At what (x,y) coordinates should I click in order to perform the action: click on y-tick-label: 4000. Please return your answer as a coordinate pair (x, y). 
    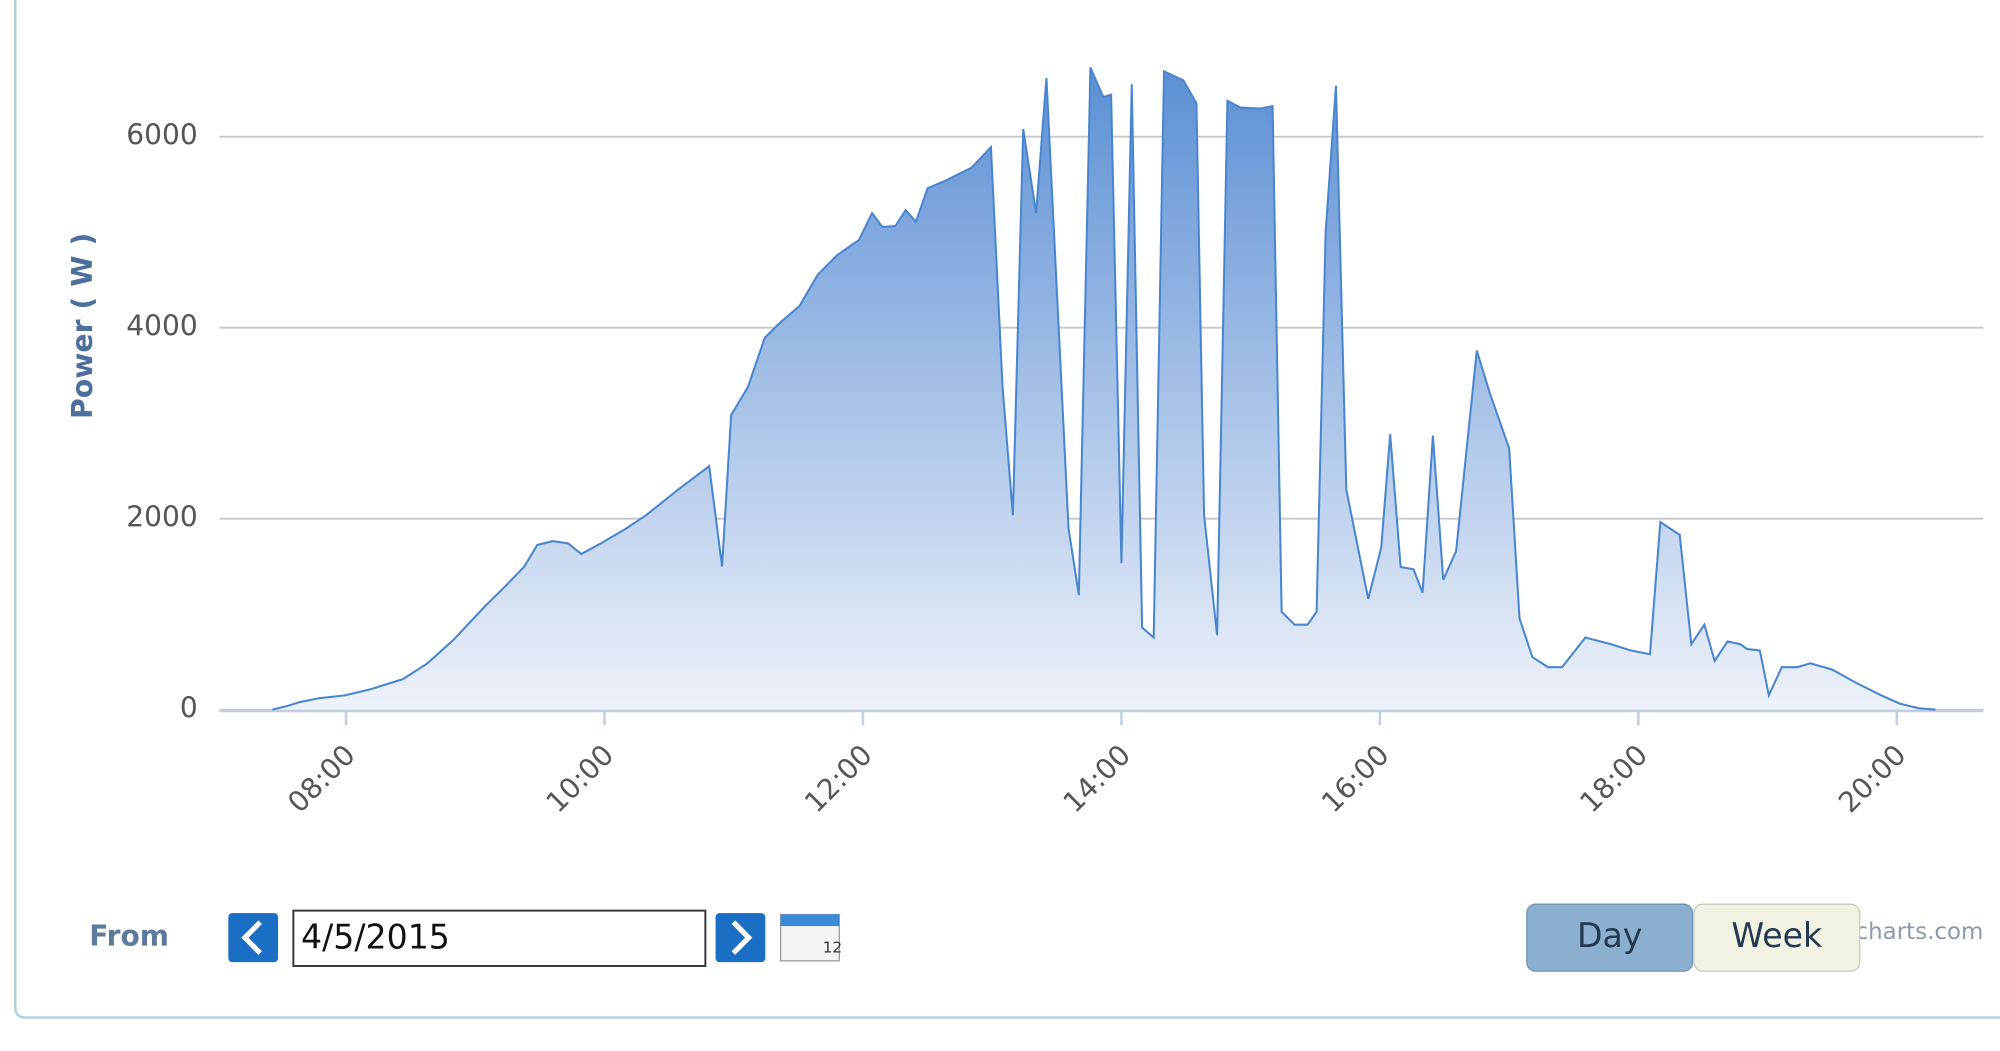
    Looking at the image, I should click on (161, 326).